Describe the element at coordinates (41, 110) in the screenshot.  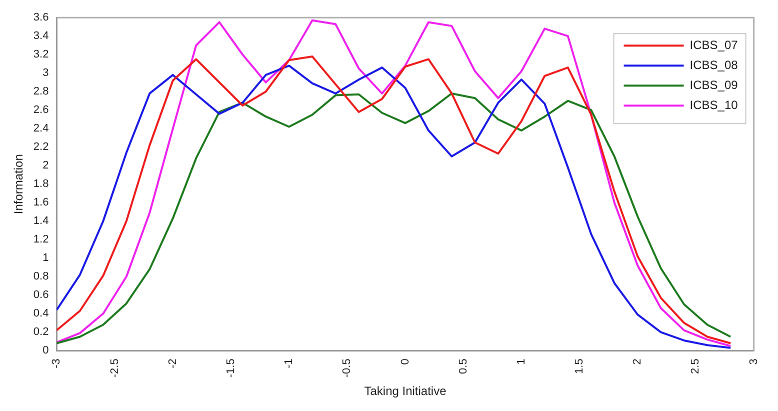
I see `y-tick-label: 2.6` at that location.